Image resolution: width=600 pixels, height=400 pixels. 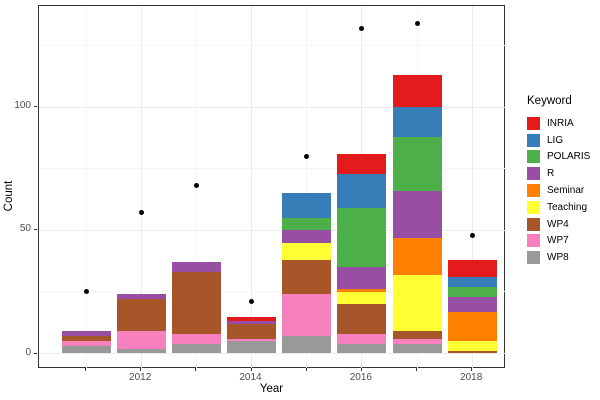 What do you see at coordinates (569, 157) in the screenshot?
I see `legend-label: POLARIS` at bounding box center [569, 157].